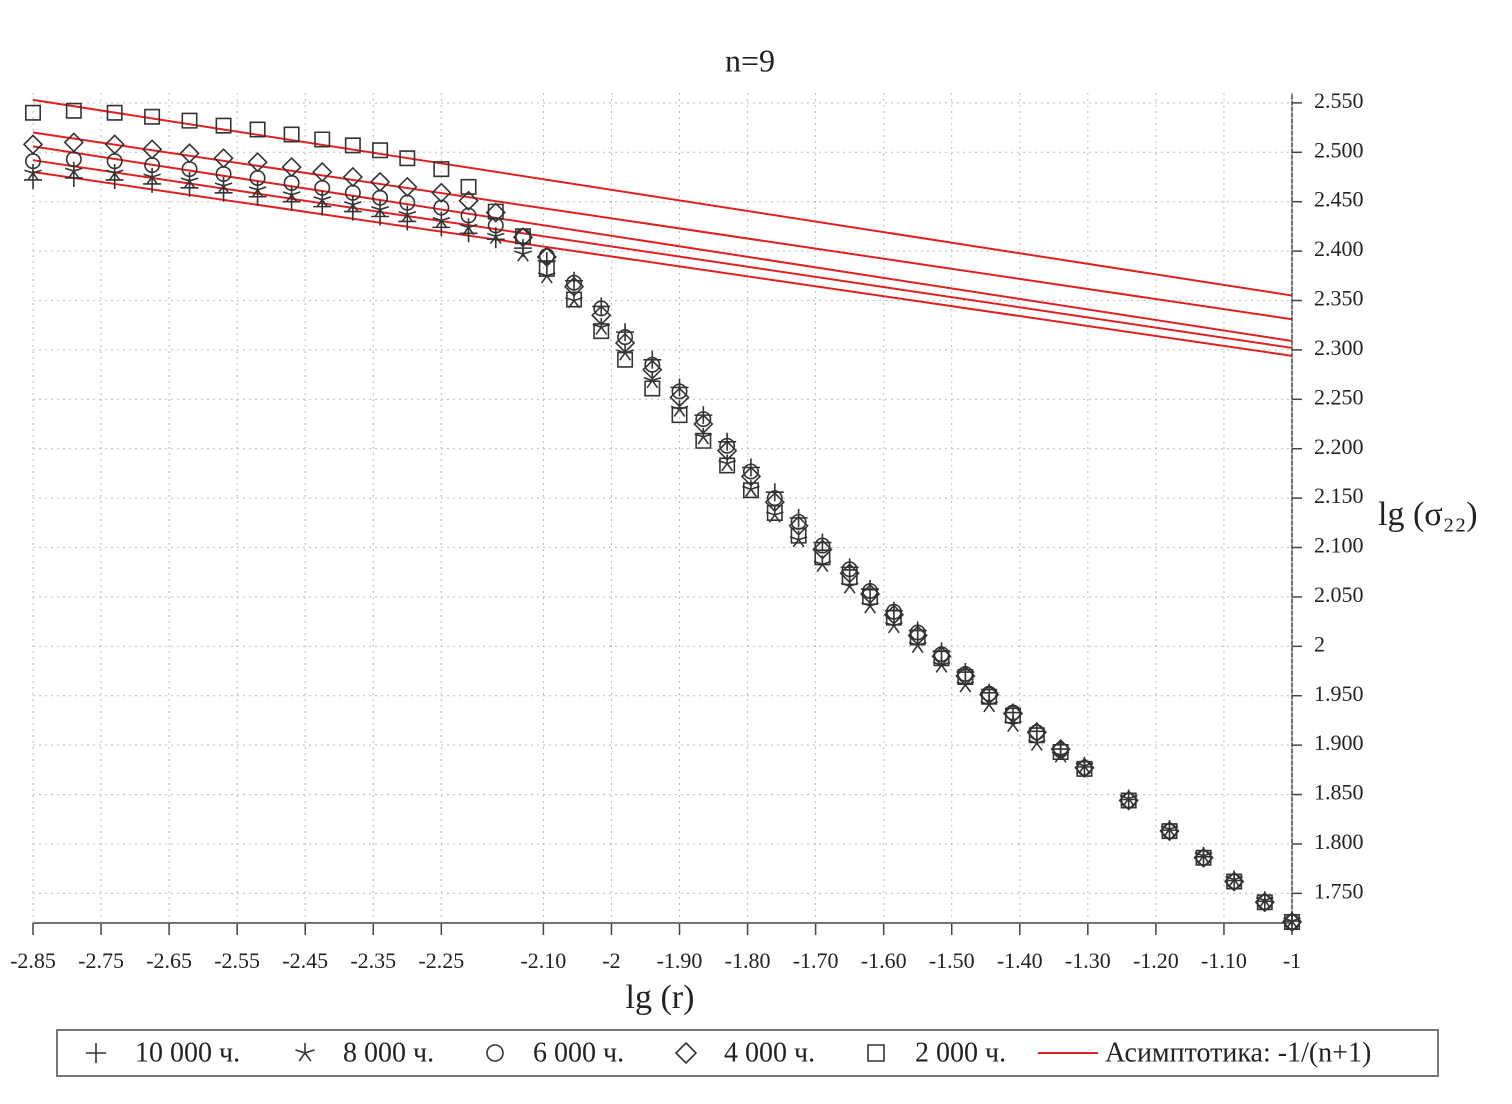 This screenshot has width=1512, height=1104. Describe the element at coordinates (1339, 396) in the screenshot. I see `y-tick-label: 2.250` at that location.